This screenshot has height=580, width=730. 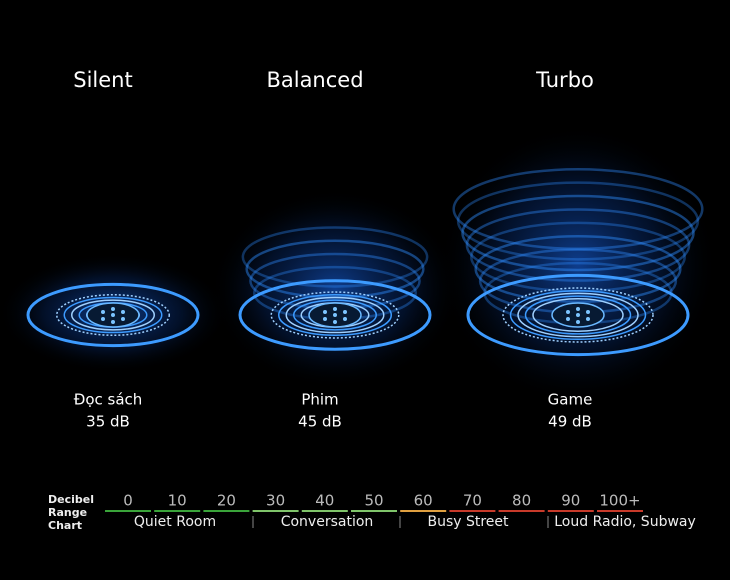 I want to click on noise-level: 35 dB, so click(x=108, y=422).